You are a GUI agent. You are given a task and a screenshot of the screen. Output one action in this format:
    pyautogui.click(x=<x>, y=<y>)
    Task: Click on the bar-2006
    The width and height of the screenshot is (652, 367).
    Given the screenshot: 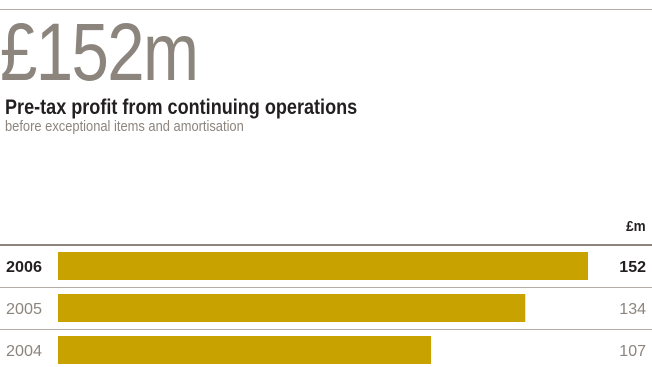 What is the action you would take?
    pyautogui.click(x=323, y=266)
    